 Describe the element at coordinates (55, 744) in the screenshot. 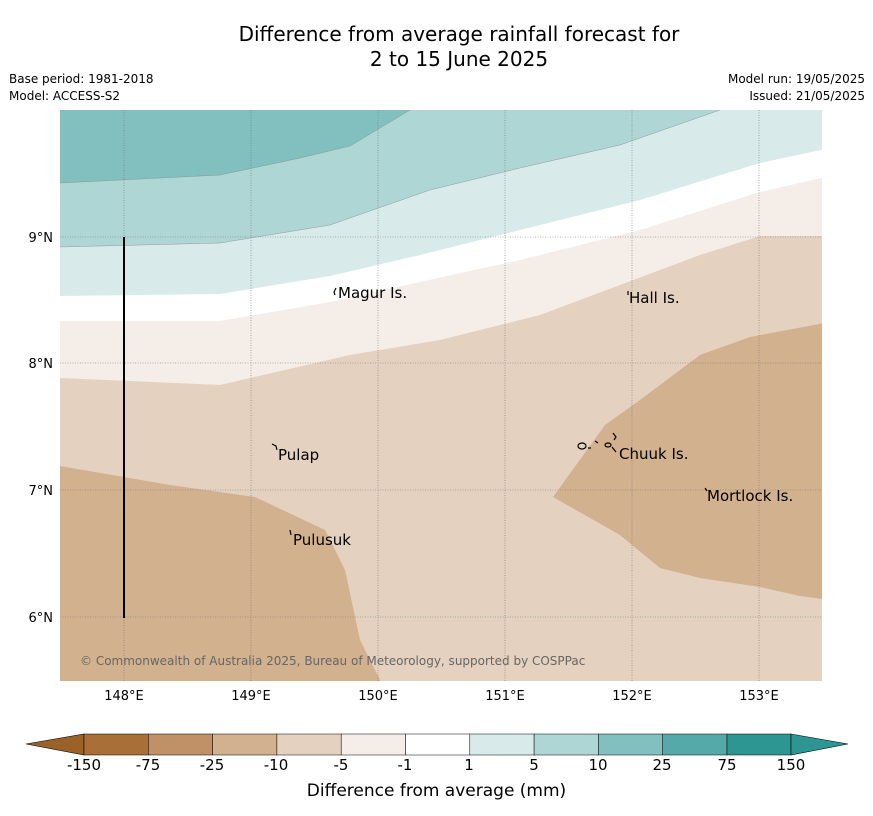

I see `colorbar-extend-low` at that location.